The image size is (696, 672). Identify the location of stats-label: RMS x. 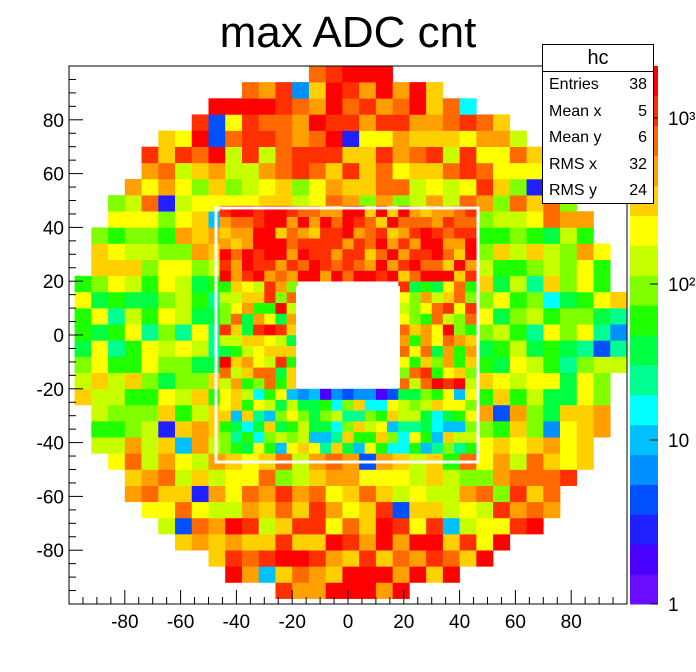
(573, 164).